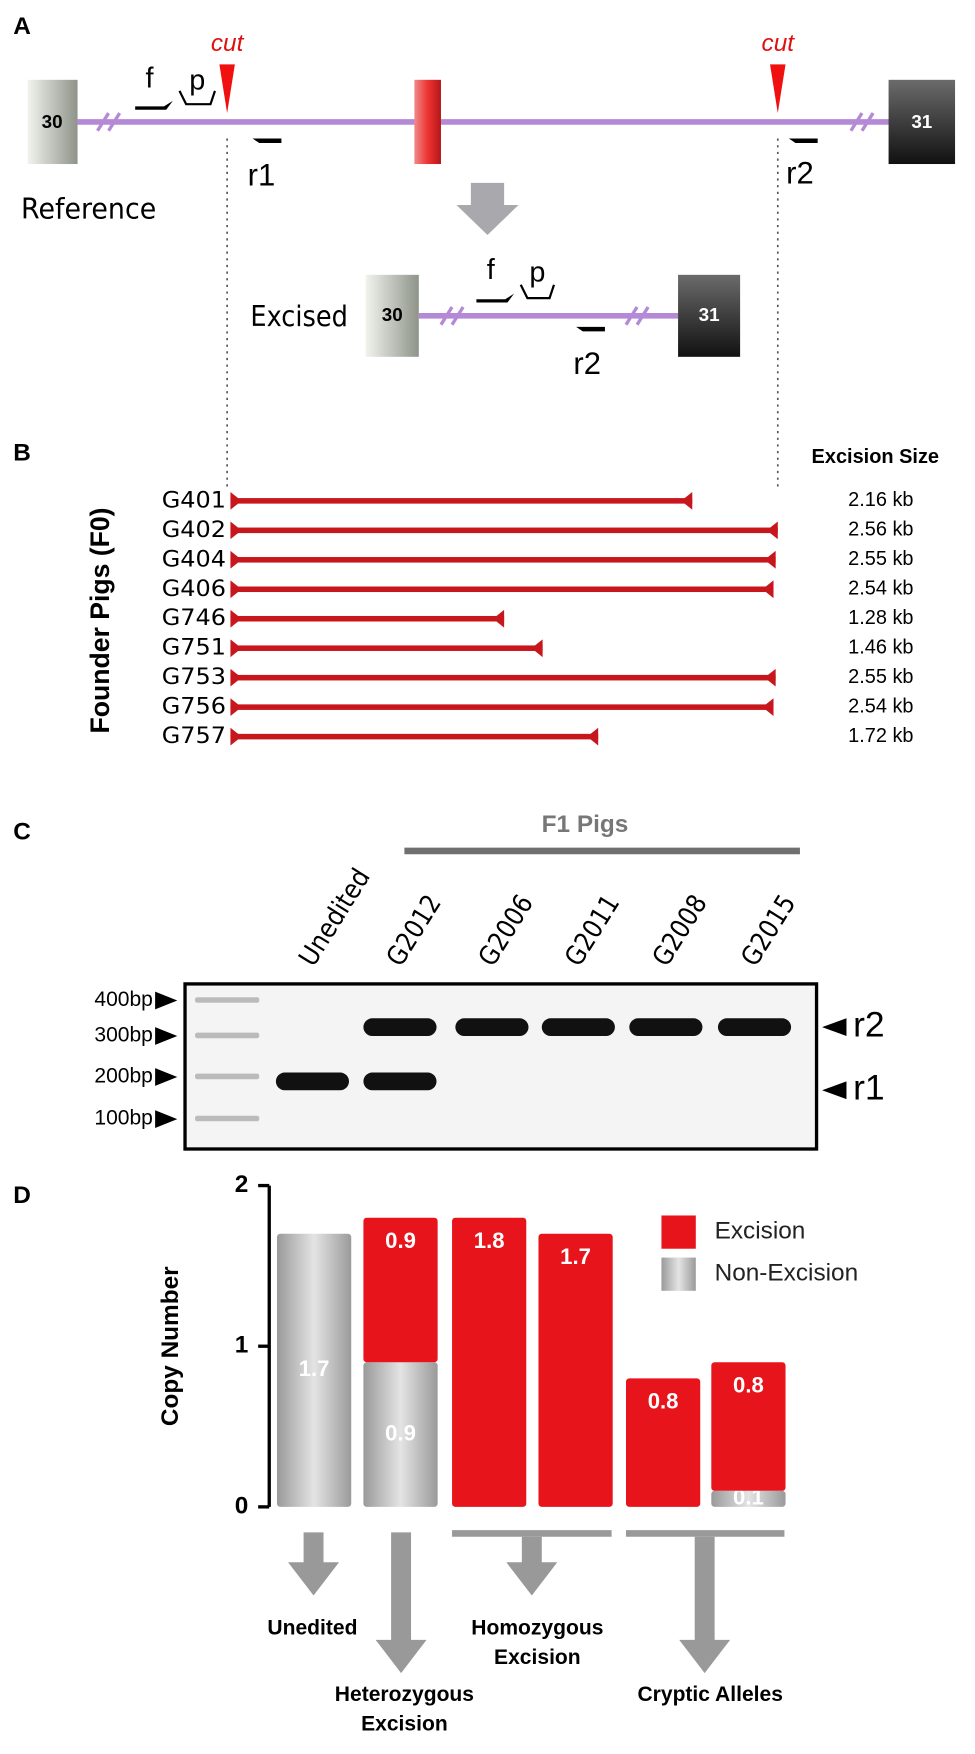  I want to click on pig-label: G753, so click(194, 677).